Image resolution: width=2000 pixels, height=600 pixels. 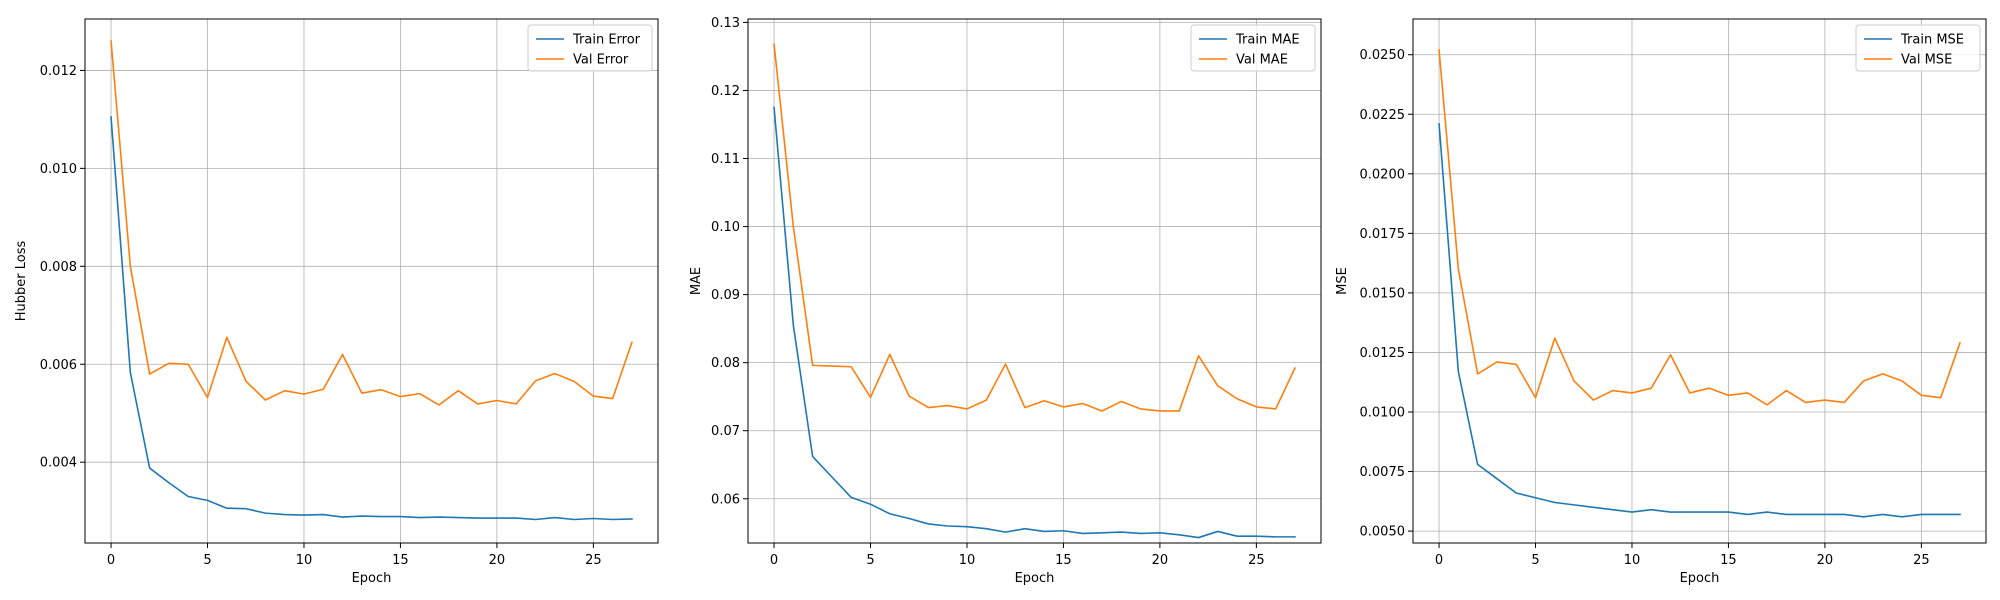 I want to click on y-tick-label: 0.06, so click(x=725, y=499).